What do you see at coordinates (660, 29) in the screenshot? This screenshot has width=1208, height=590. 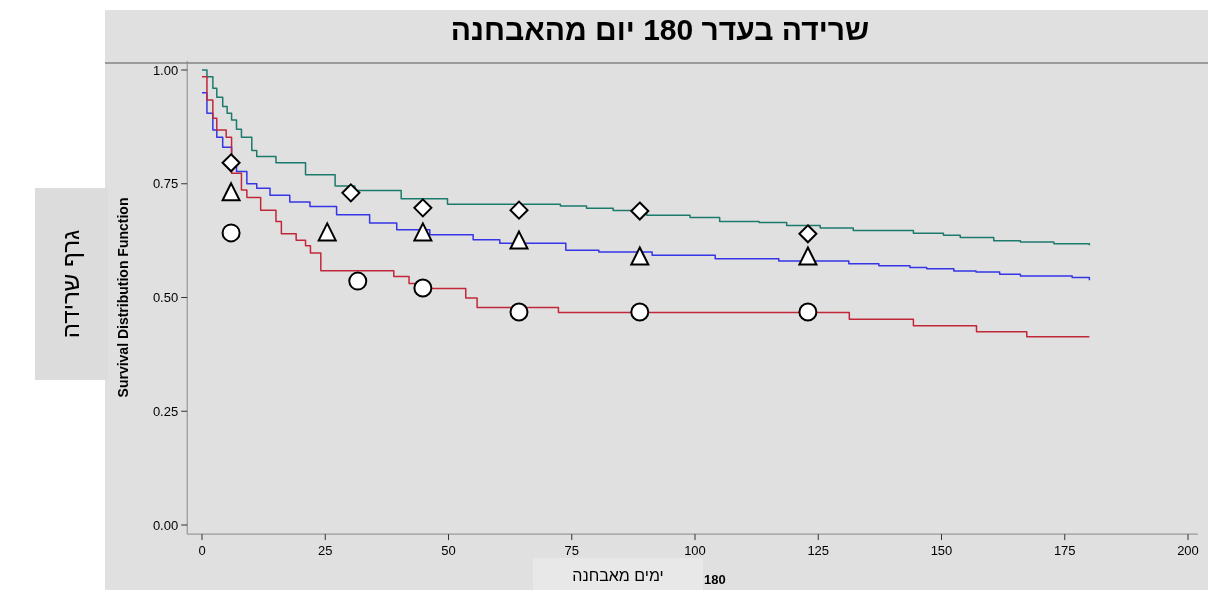 I see `title: שרידה בעדר 180 יום מהאבחנה` at bounding box center [660, 29].